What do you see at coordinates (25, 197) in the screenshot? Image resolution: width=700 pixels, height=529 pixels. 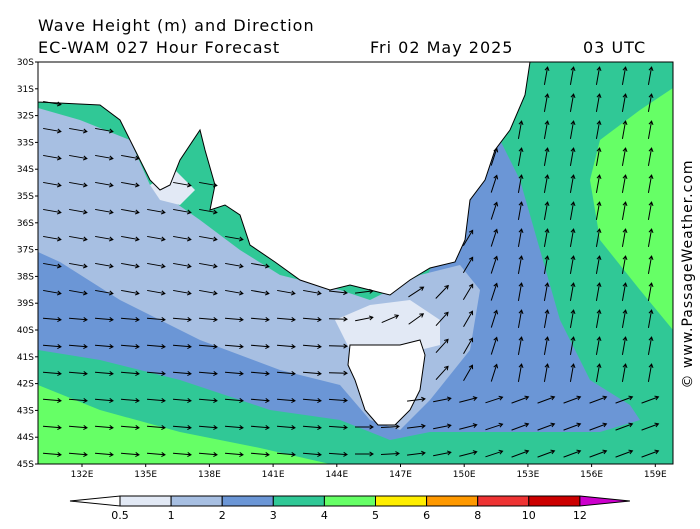 I see `lat-label: 35S` at bounding box center [25, 197].